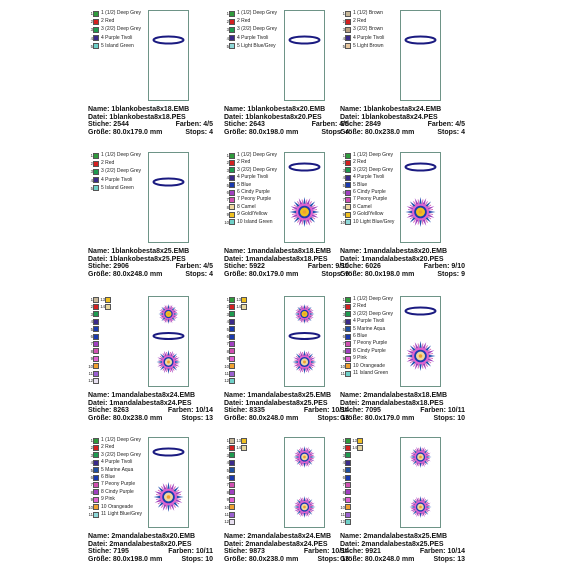 This screenshot has width=570, height=570. I want to click on info-value: 2mandalabesta8x20.EMB, so click(153, 536).